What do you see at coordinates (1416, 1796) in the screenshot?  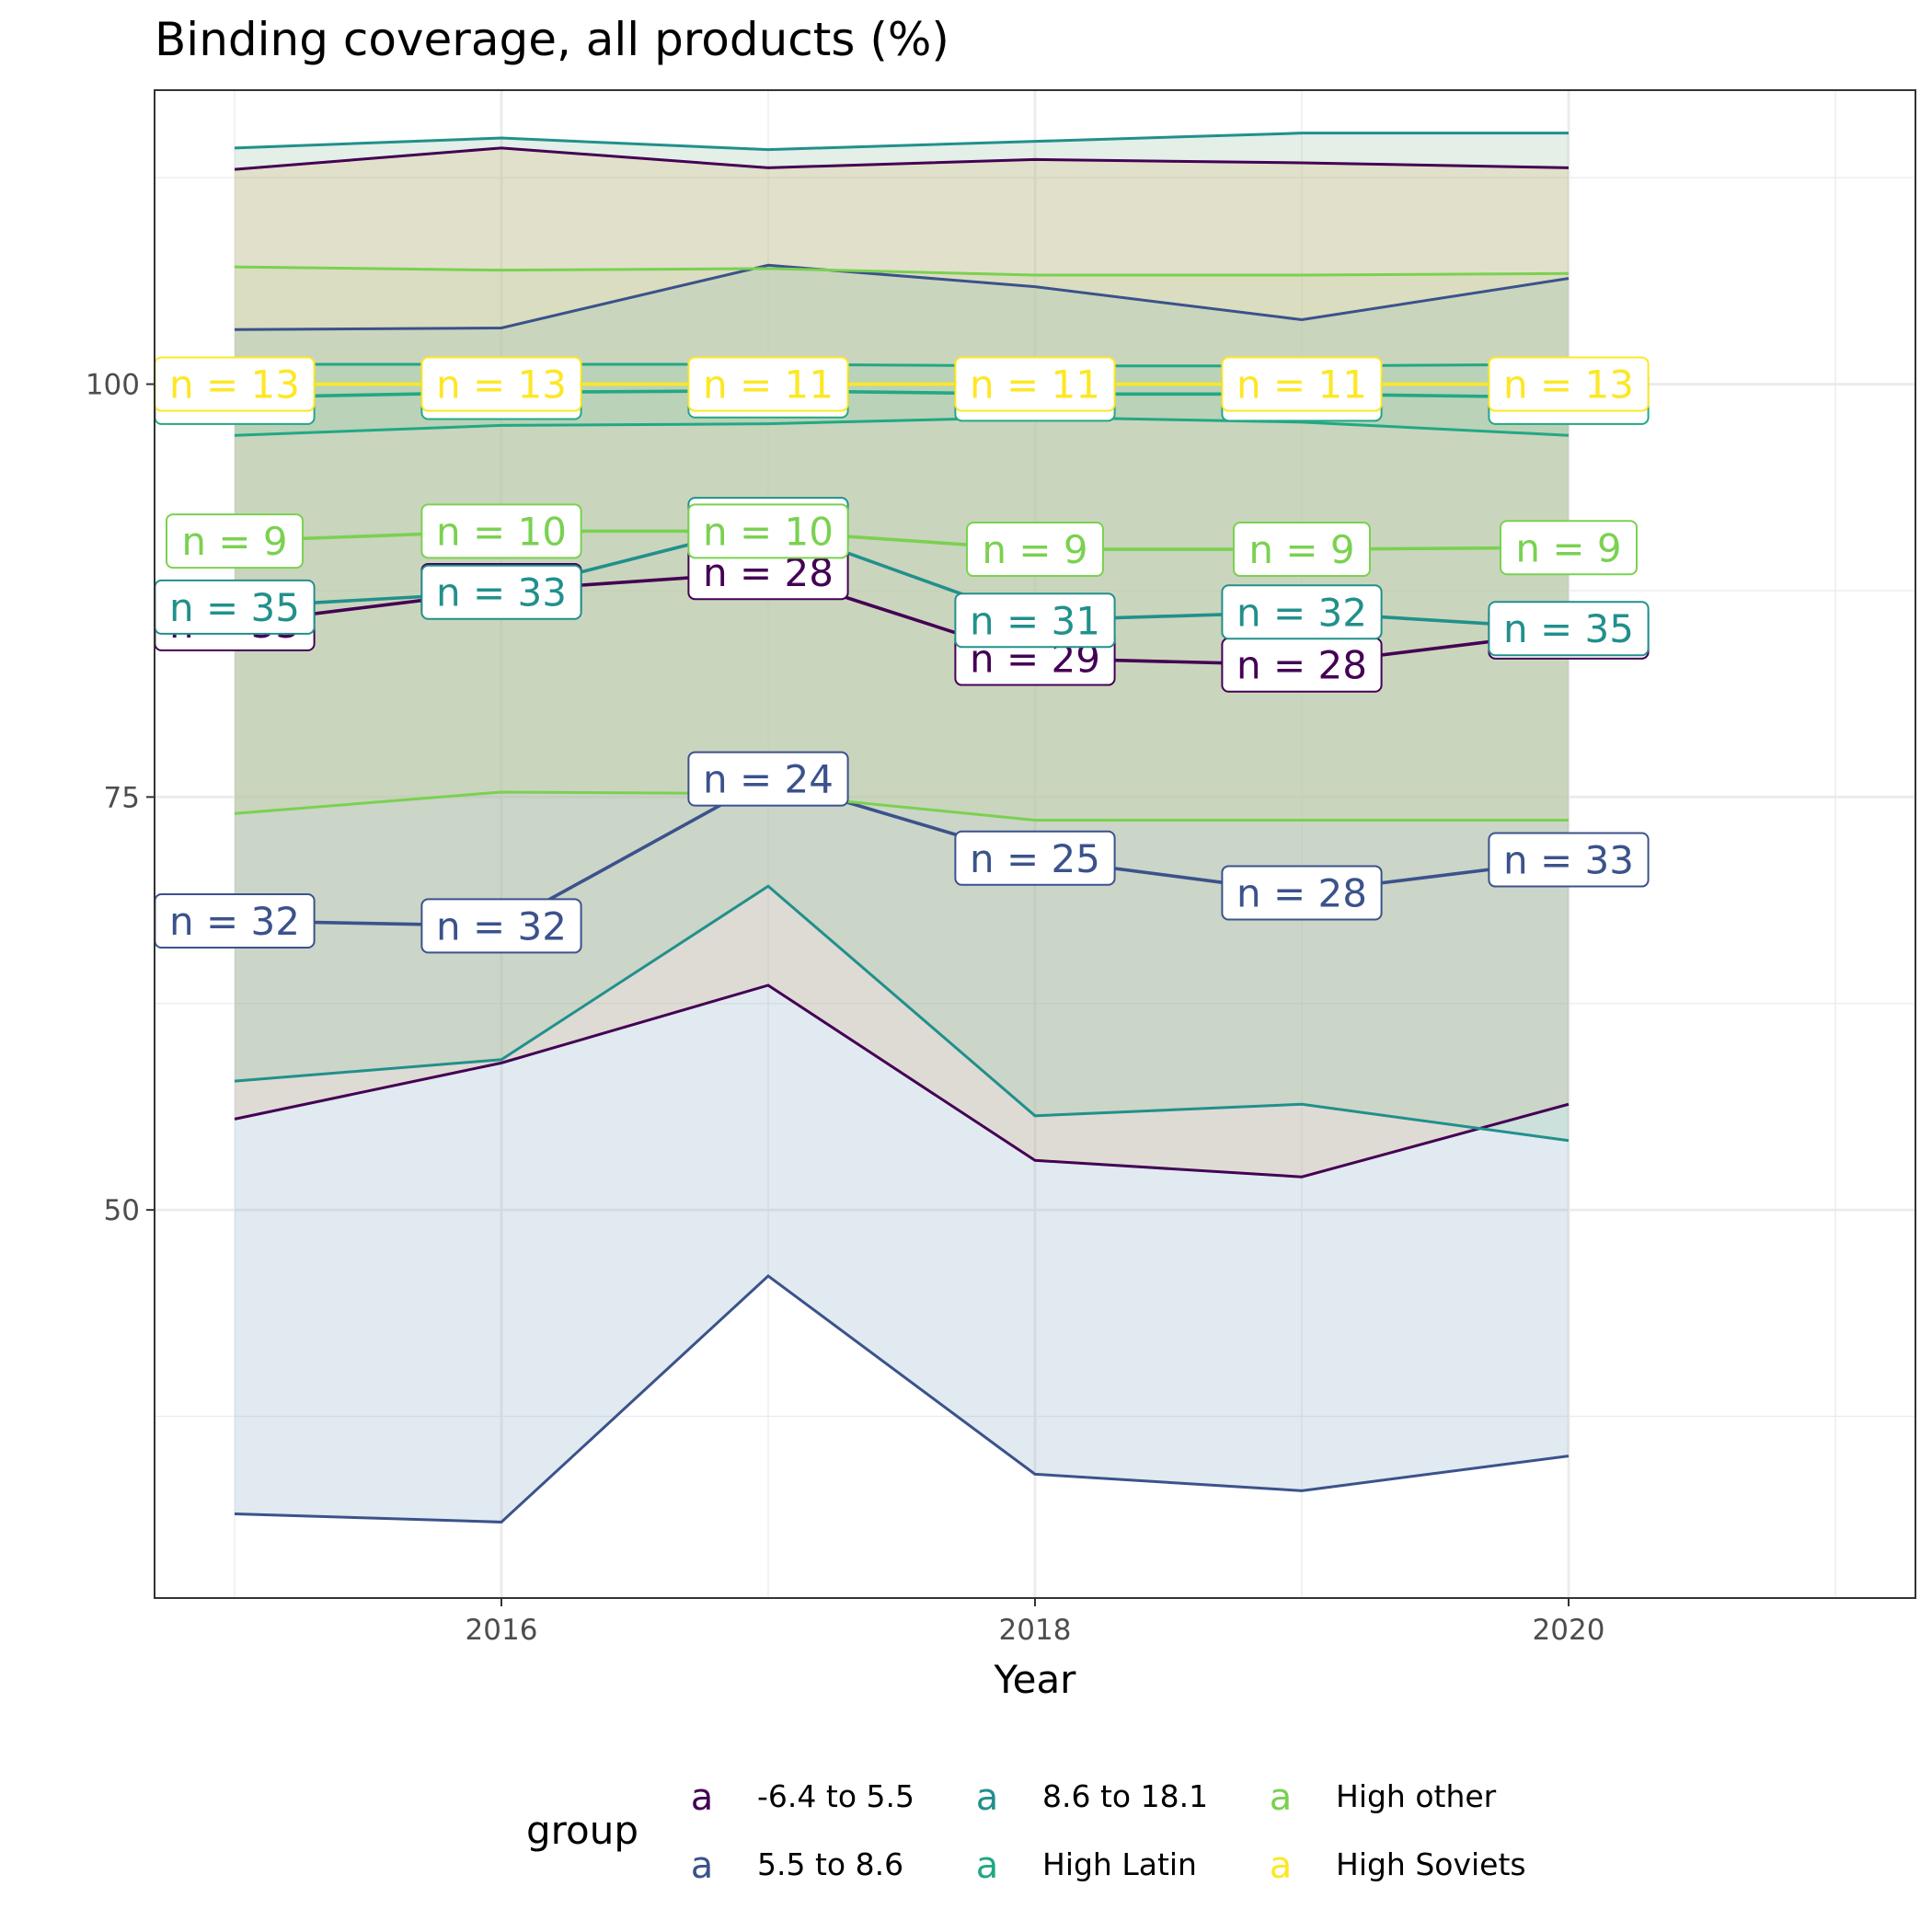 I see `legend-label: High other` at bounding box center [1416, 1796].